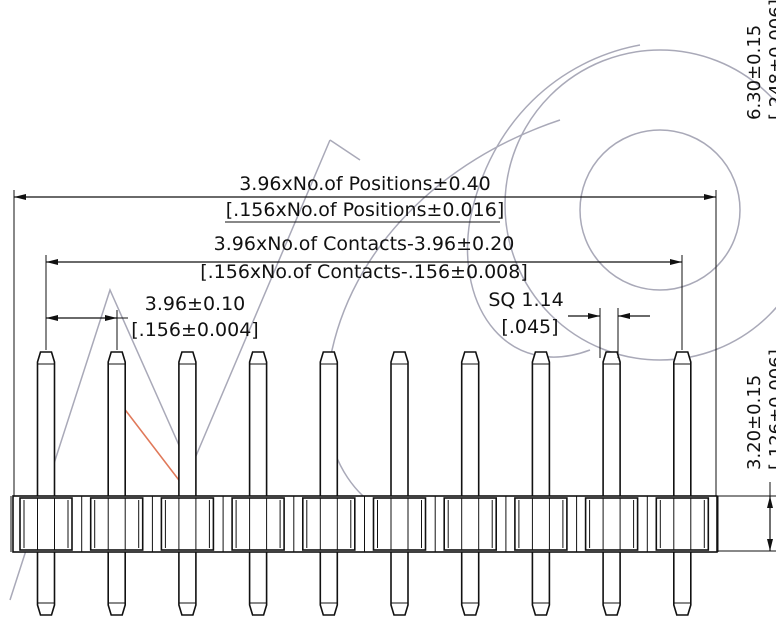 This screenshot has width=776, height=619. I want to click on sq-mm-label: SQ 1.14, so click(525, 300).